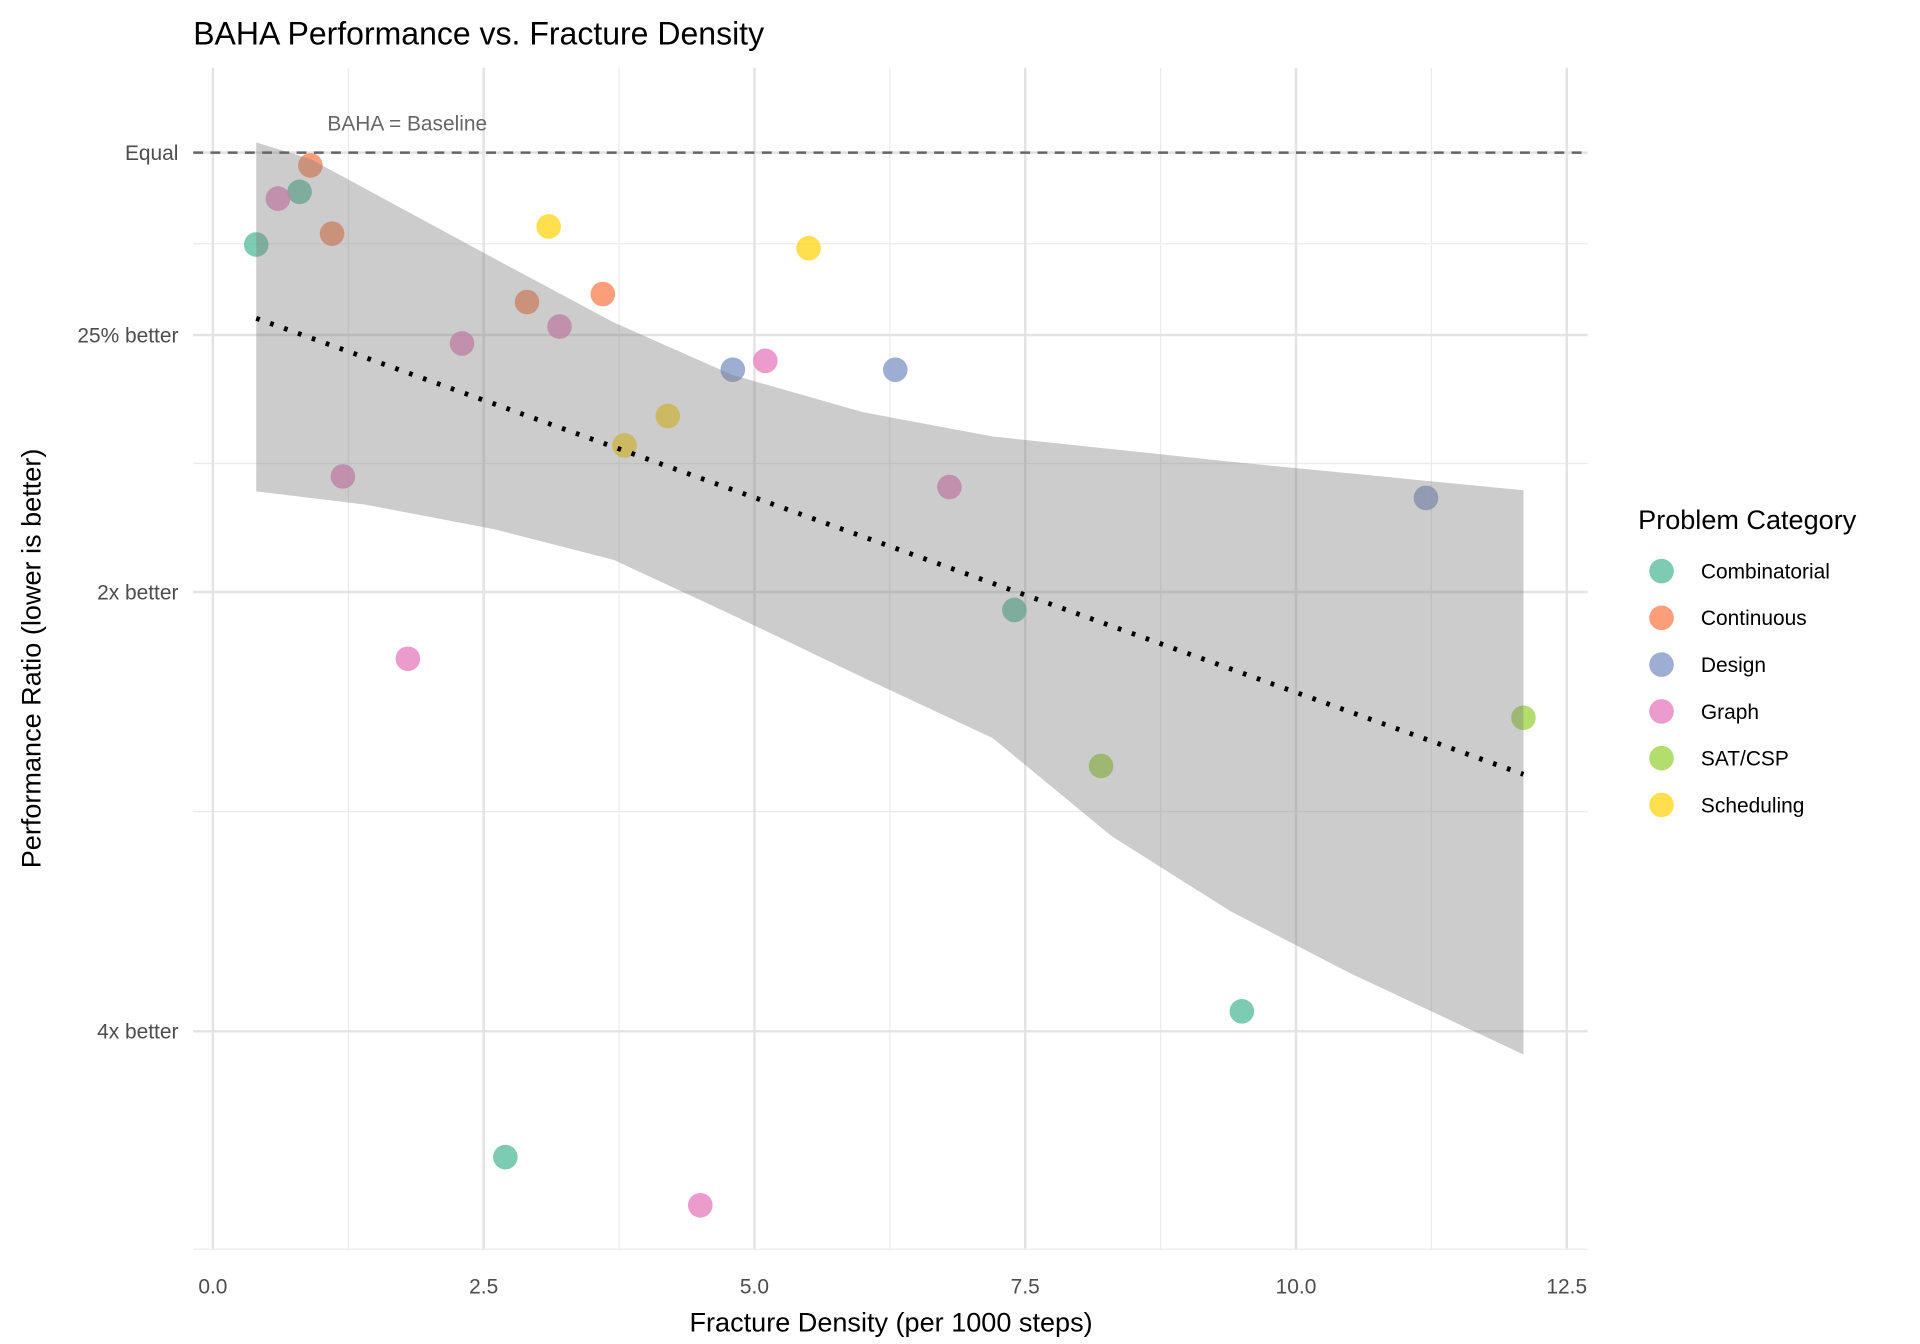  Describe the element at coordinates (1661, 711) in the screenshot. I see `legend-key-graph` at that location.